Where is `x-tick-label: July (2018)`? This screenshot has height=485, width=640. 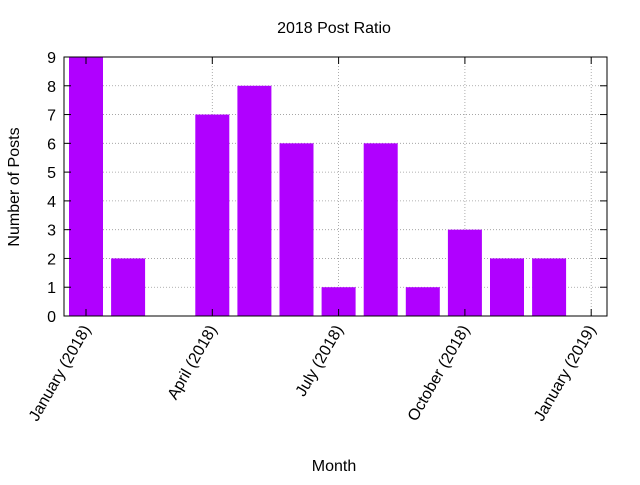
x-tick-label: July (2018) is located at coordinates (320, 361).